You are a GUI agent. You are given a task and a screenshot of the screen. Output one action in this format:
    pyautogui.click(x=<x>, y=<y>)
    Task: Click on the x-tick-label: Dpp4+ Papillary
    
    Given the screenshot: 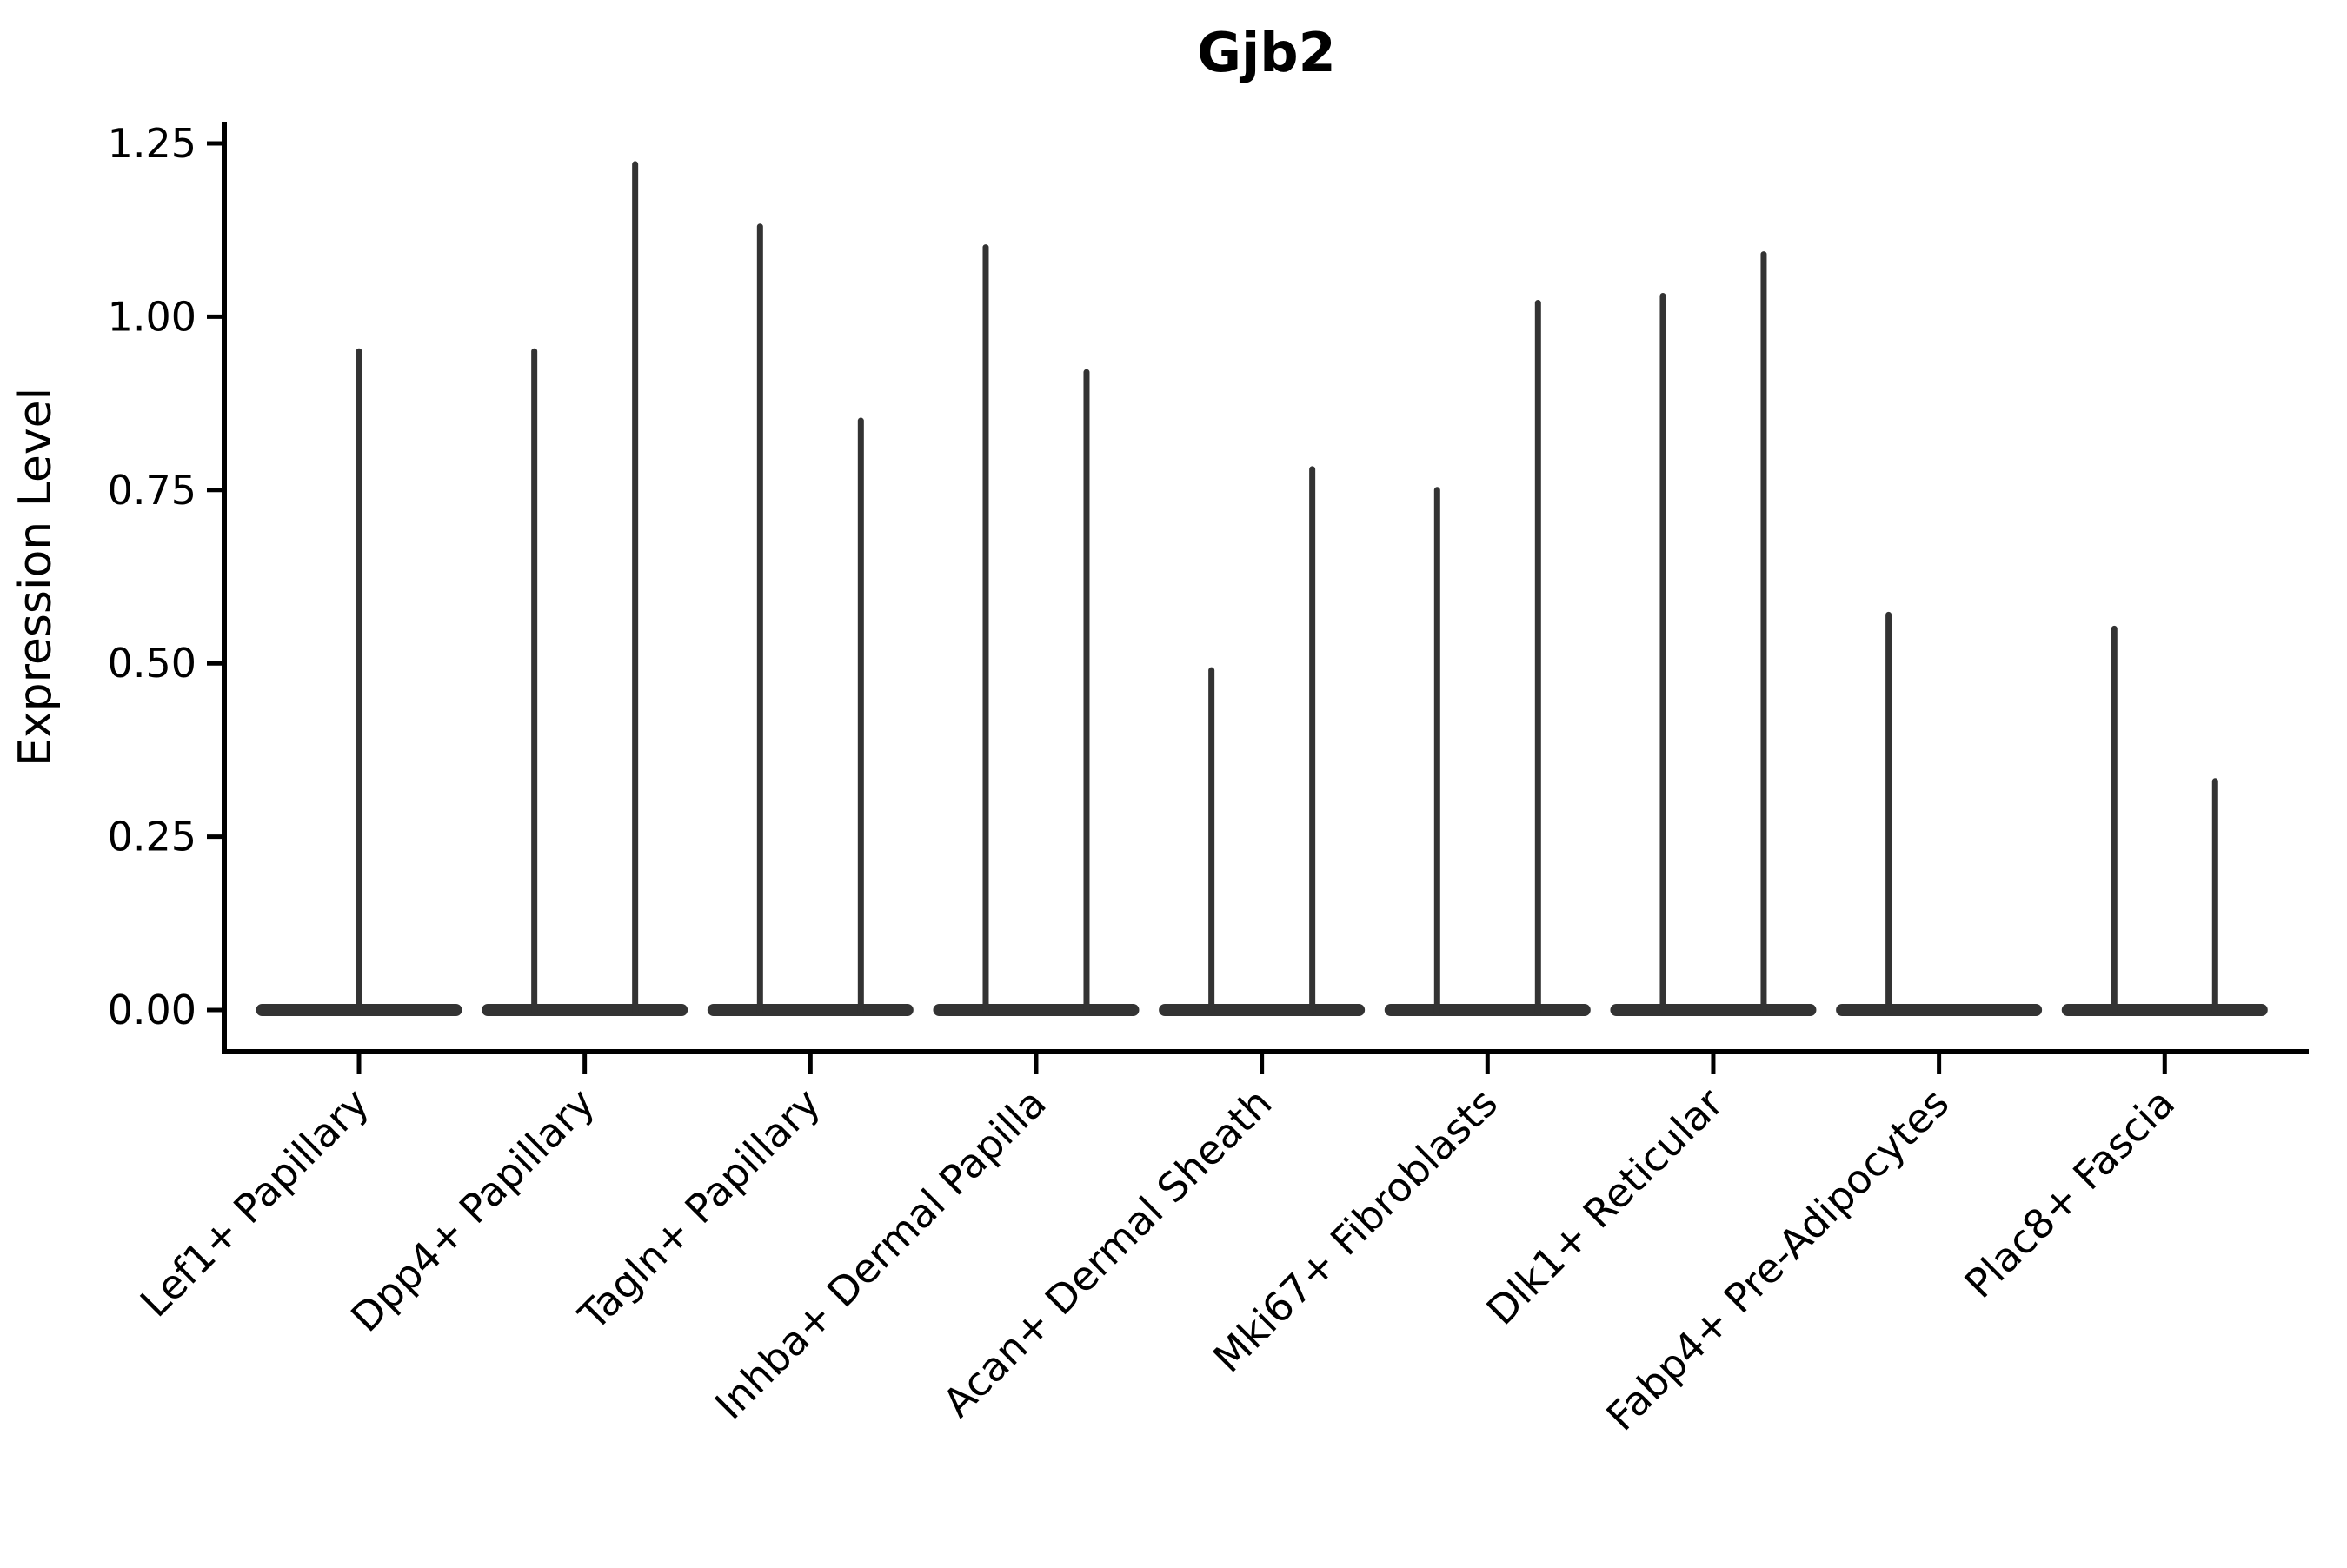 What is the action you would take?
    pyautogui.click(x=472, y=1210)
    